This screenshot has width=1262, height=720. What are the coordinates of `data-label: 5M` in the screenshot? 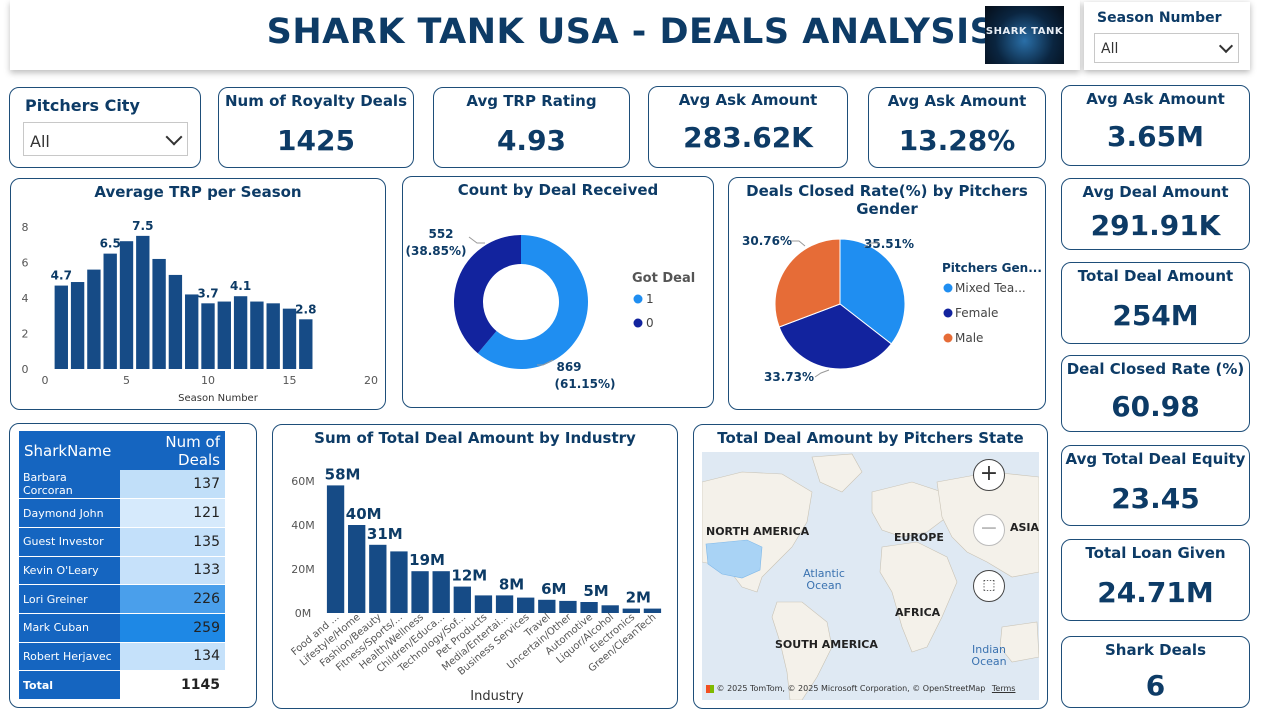 It's located at (595, 591).